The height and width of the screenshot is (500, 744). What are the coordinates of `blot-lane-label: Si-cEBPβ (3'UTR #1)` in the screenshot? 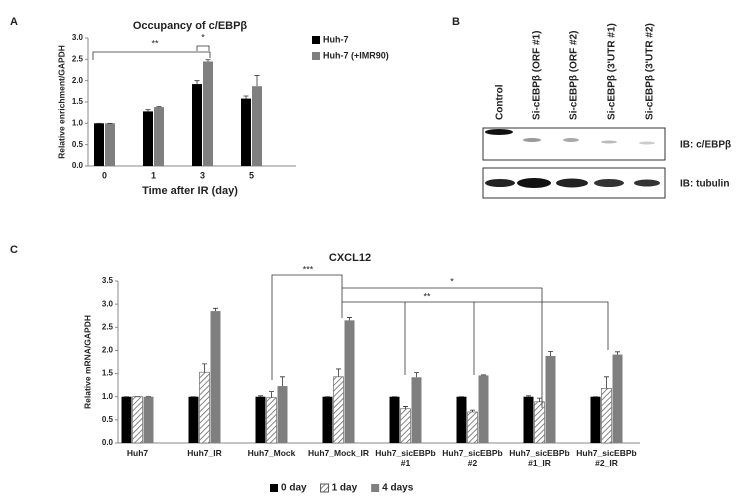 It's located at (612, 71).